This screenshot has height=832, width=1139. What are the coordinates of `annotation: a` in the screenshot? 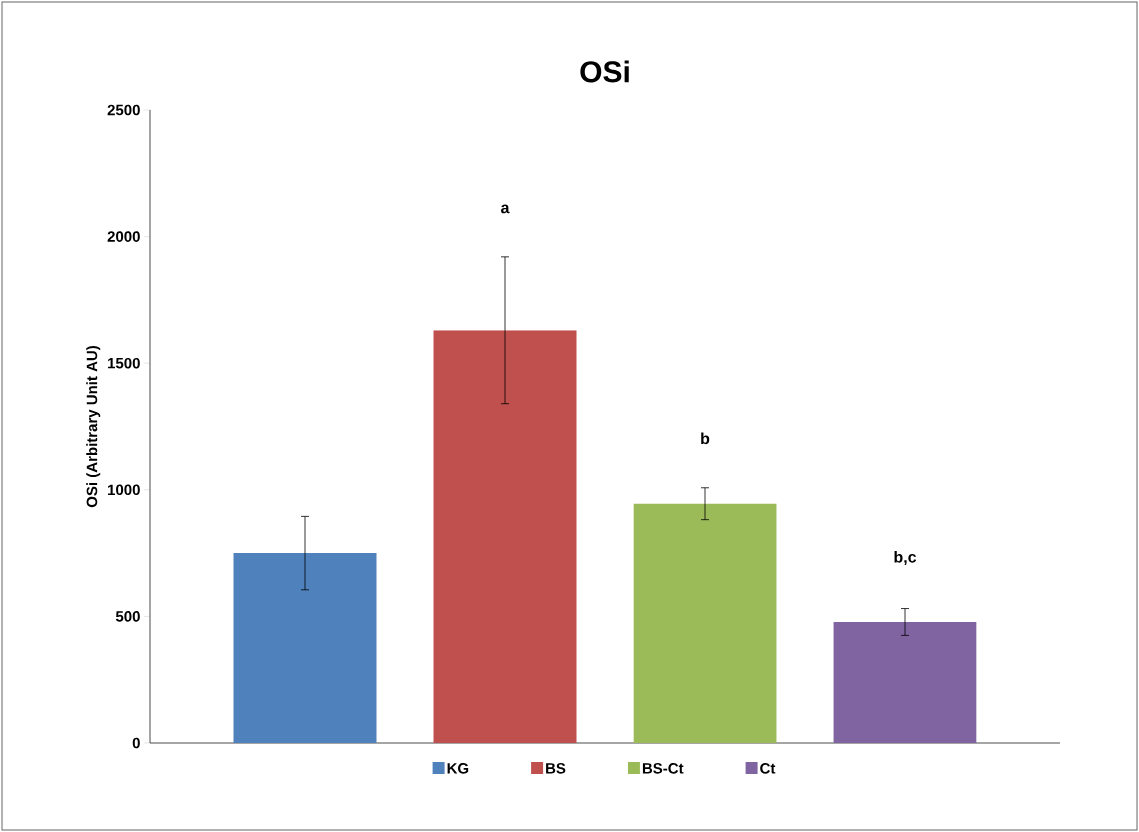 It's located at (505, 209).